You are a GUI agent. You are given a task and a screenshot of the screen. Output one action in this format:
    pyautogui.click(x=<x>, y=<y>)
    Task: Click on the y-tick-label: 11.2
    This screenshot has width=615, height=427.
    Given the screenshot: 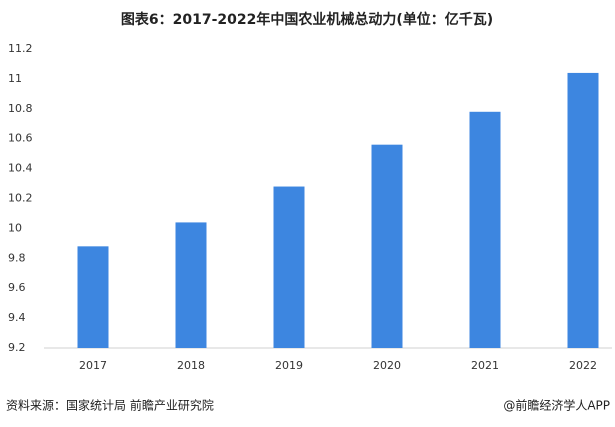 What is the action you would take?
    pyautogui.click(x=20, y=48)
    